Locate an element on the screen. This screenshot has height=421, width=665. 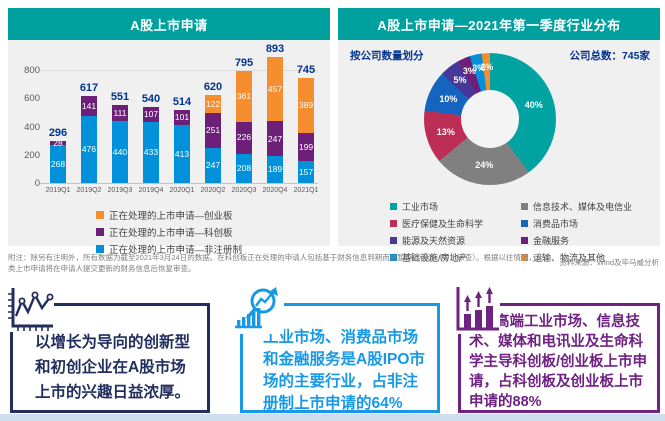
y-tick-label: 0 is located at coordinates (37, 183).